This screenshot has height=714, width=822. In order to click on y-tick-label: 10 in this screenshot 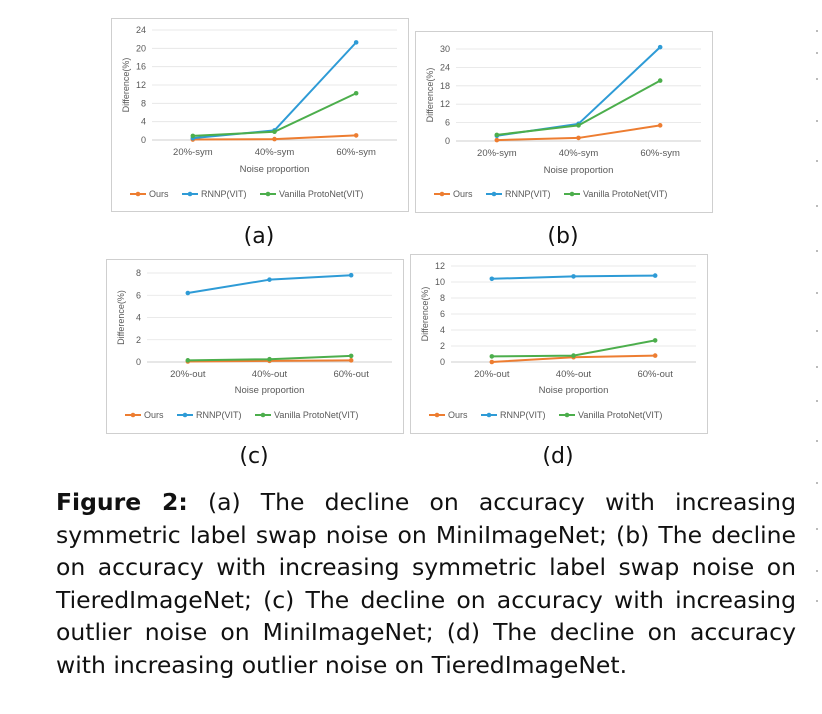, I will do `click(440, 282)`.